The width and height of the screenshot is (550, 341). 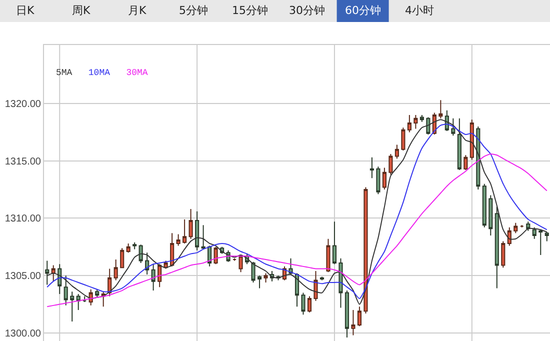 What do you see at coordinates (193, 10) in the screenshot?
I see `text: 5分钟` at bounding box center [193, 10].